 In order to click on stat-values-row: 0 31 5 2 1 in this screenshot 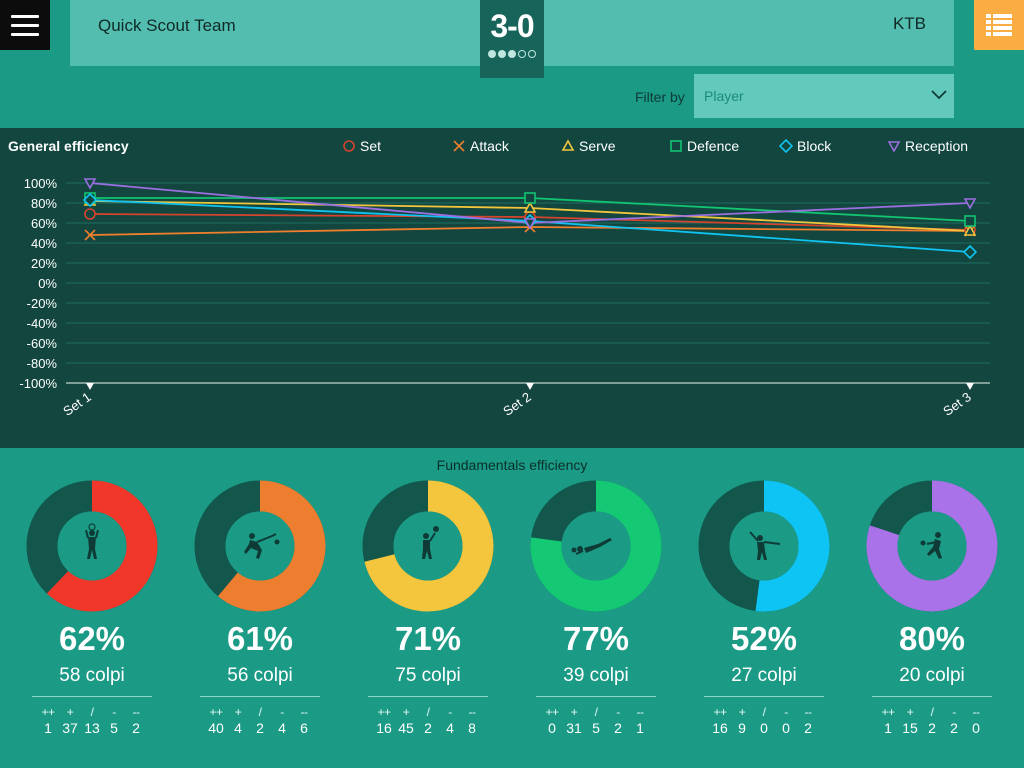, I will do `click(596, 728)`.